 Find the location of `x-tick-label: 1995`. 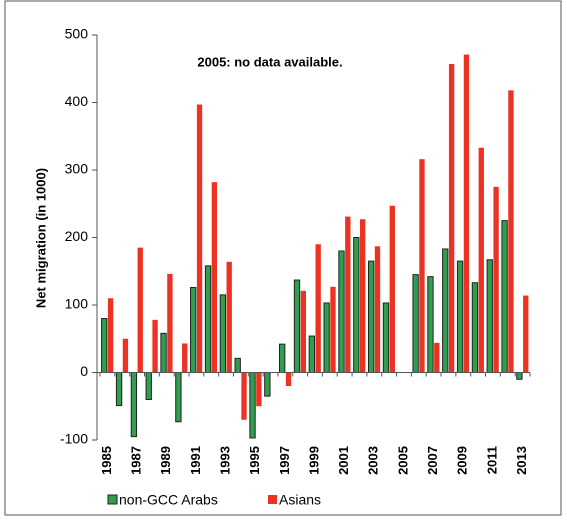

x-tick-label: 1995 is located at coordinates (254, 460).